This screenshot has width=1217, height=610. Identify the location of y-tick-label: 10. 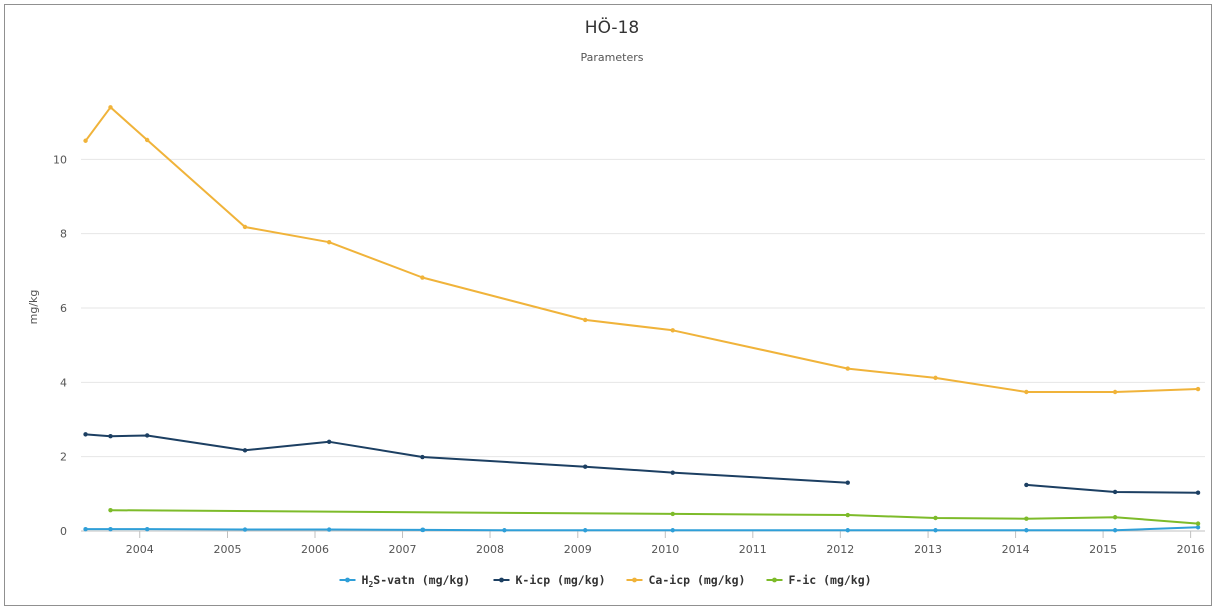
(60, 159).